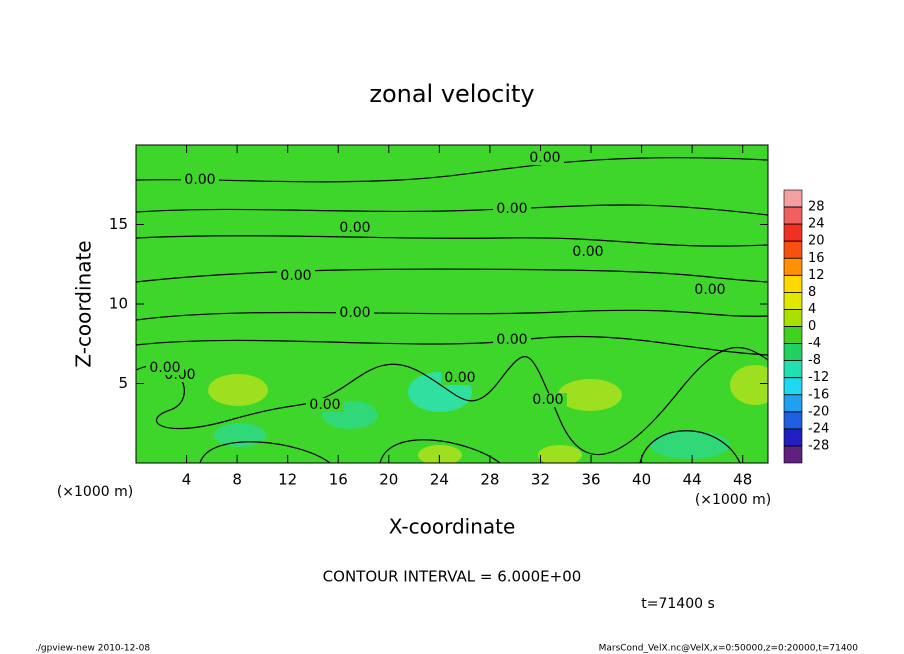 This screenshot has height=654, width=904. Describe the element at coordinates (84, 303) in the screenshot. I see `y-axis-label: Z-coordinate` at that location.